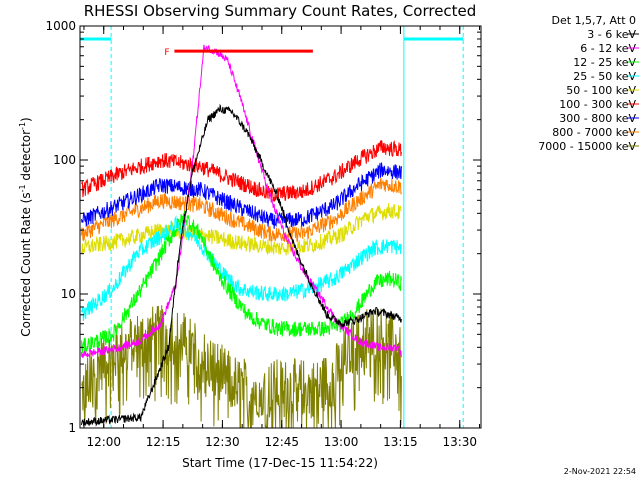 The image size is (640, 480). What do you see at coordinates (341, 442) in the screenshot?
I see `x-tick-label-4: 13:00` at bounding box center [341, 442].